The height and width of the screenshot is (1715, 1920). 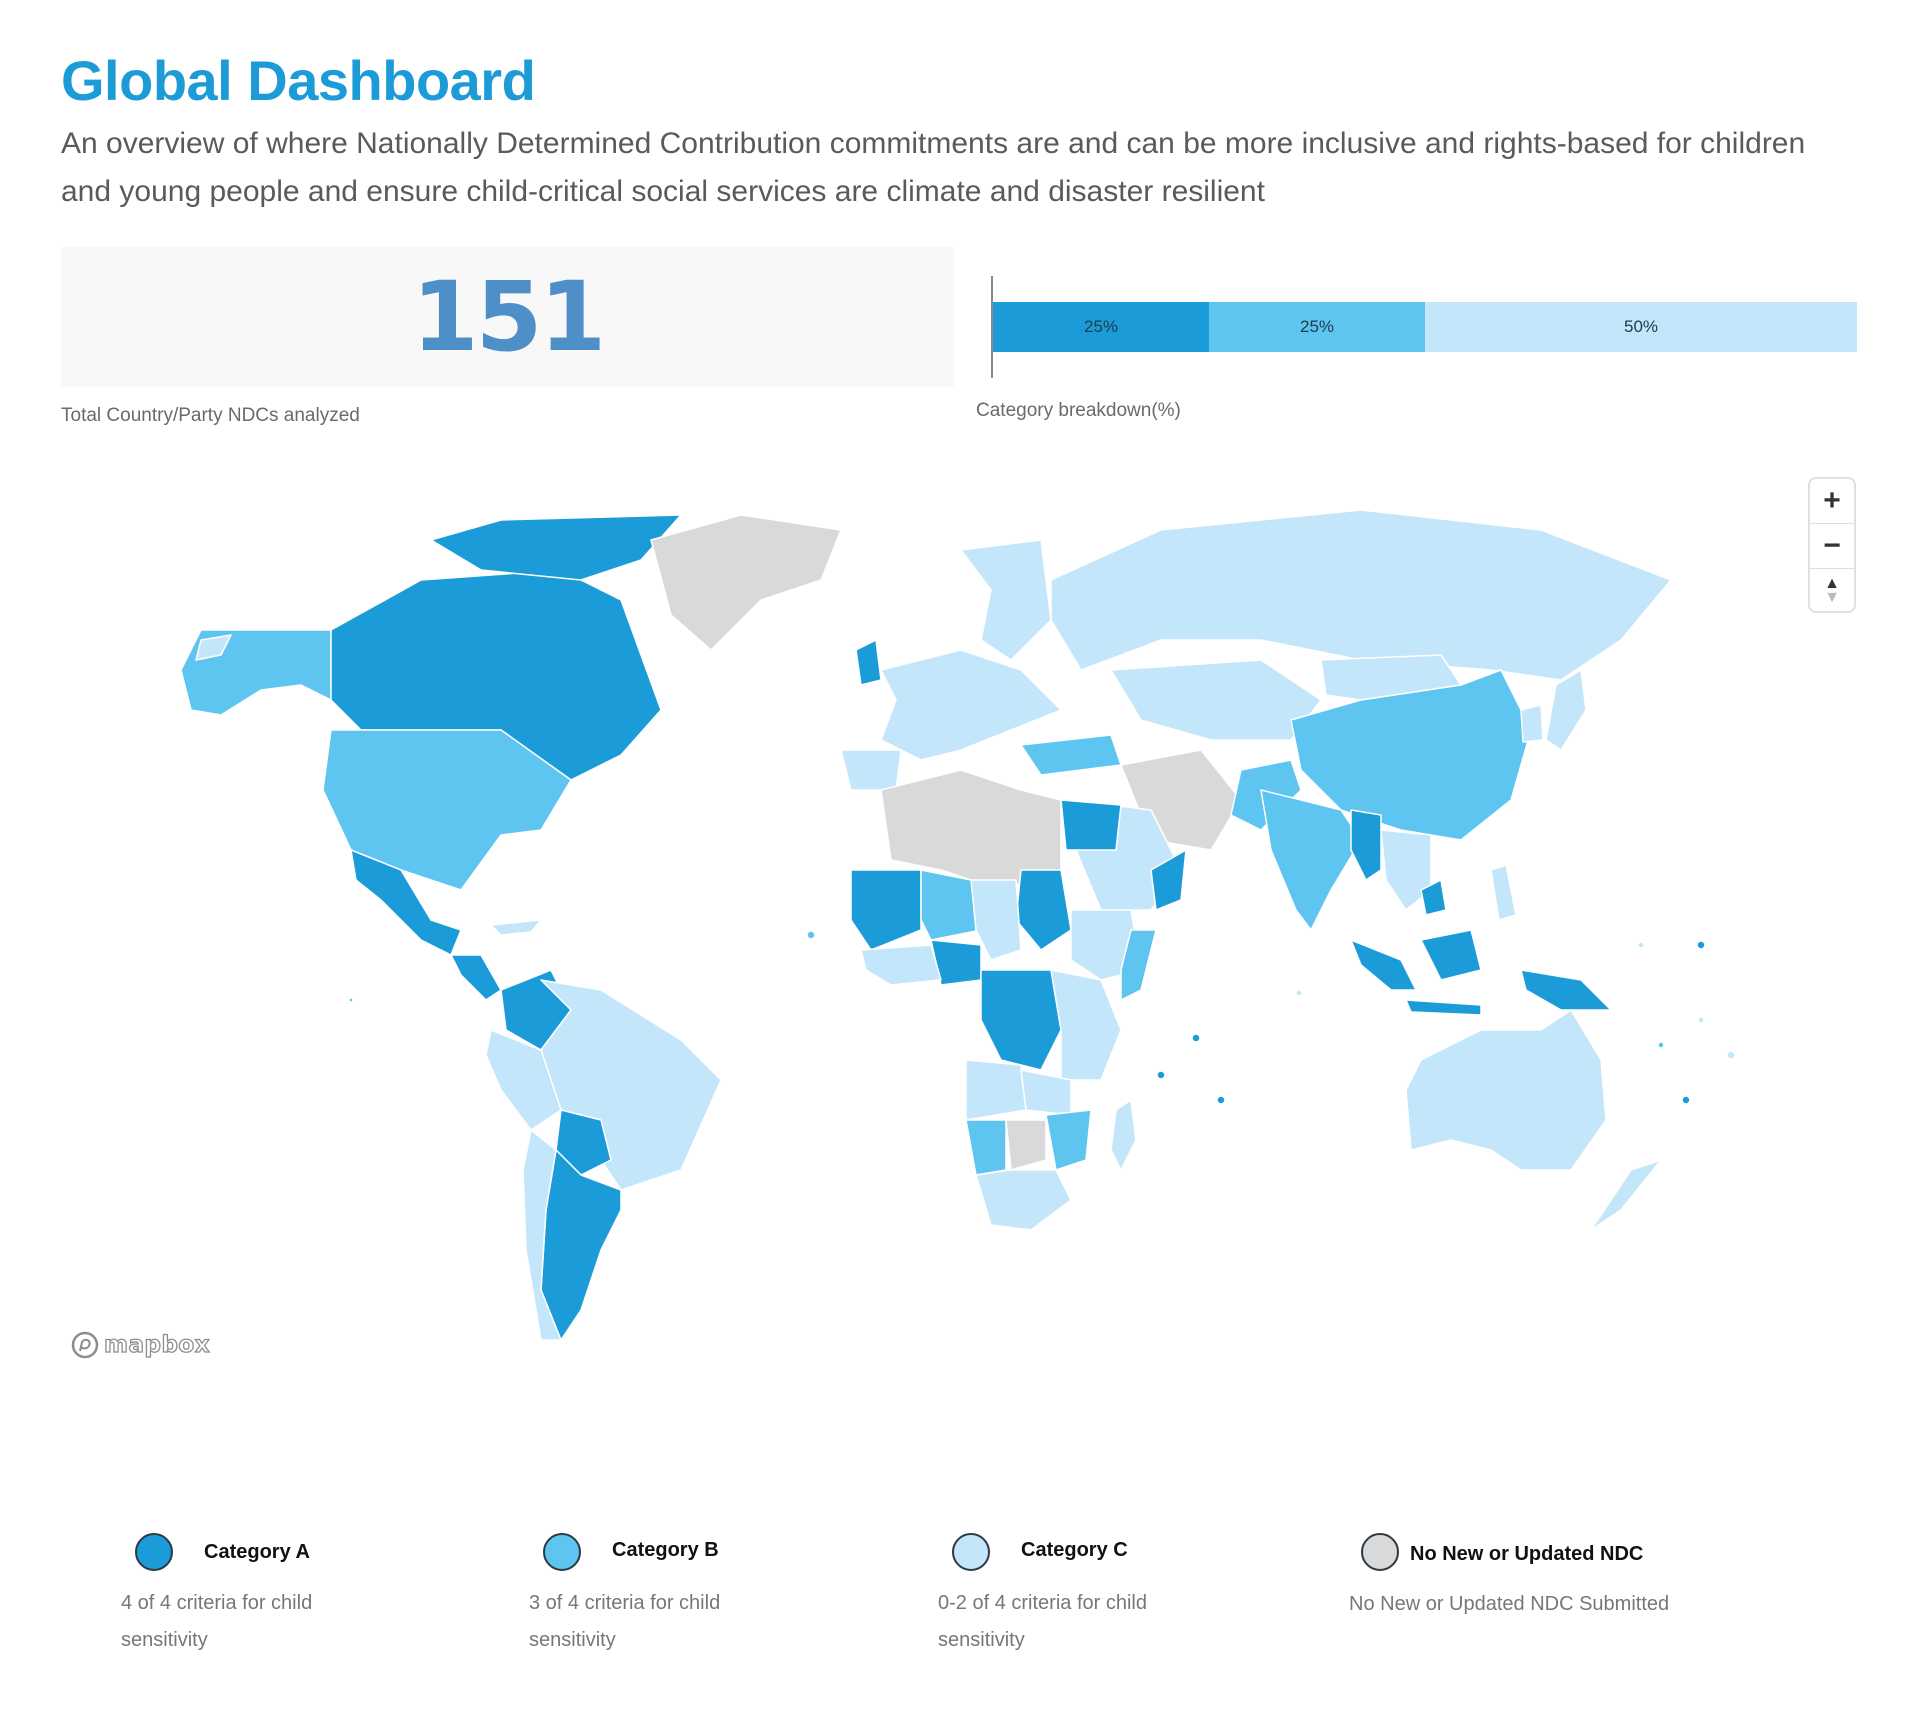 I want to click on region-egypt, so click(x=1091, y=825).